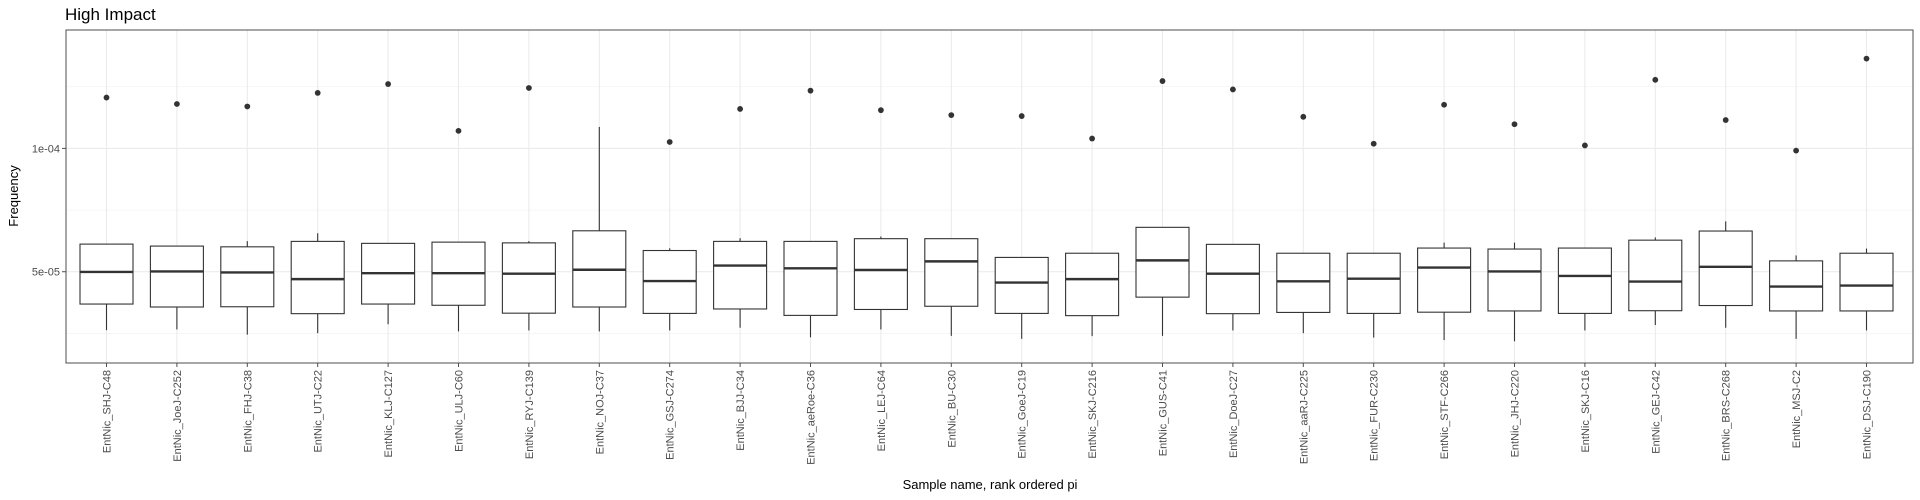  What do you see at coordinates (248, 411) in the screenshot?
I see `x-tick-label: EntNic_FHJ-C38` at bounding box center [248, 411].